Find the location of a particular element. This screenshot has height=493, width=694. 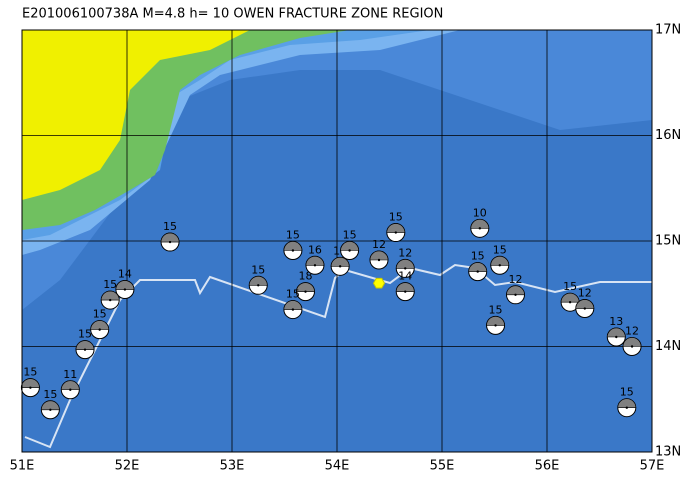

x-tick-label: 51E is located at coordinates (22, 466).